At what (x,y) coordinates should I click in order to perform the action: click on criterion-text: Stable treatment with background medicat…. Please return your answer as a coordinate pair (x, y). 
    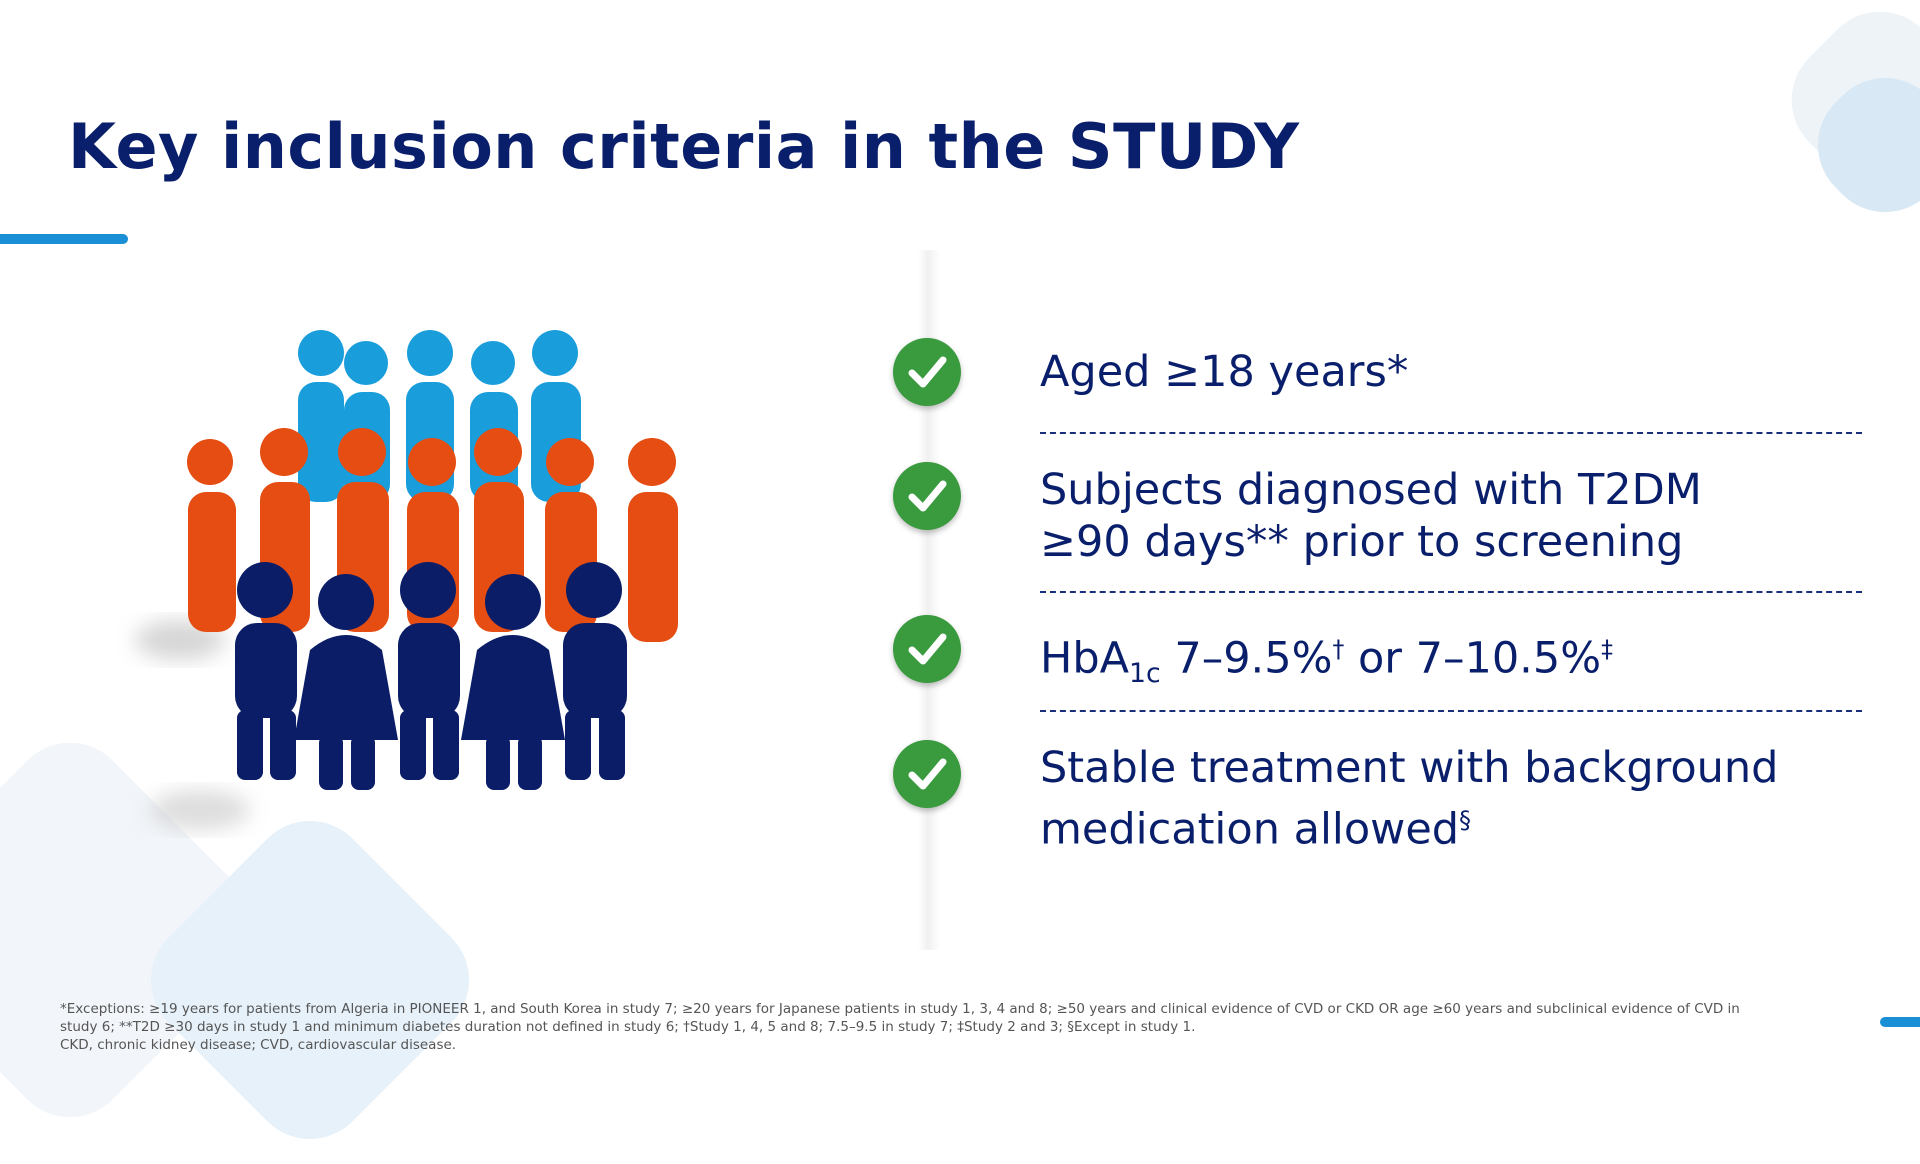
    Looking at the image, I should click on (1409, 799).